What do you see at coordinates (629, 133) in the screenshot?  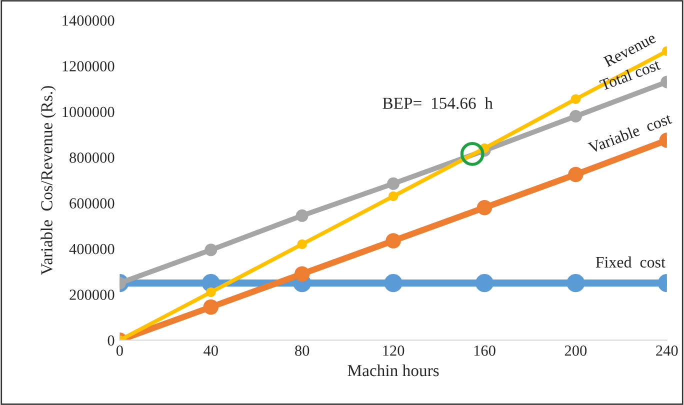 I see `text: Variable cost` at bounding box center [629, 133].